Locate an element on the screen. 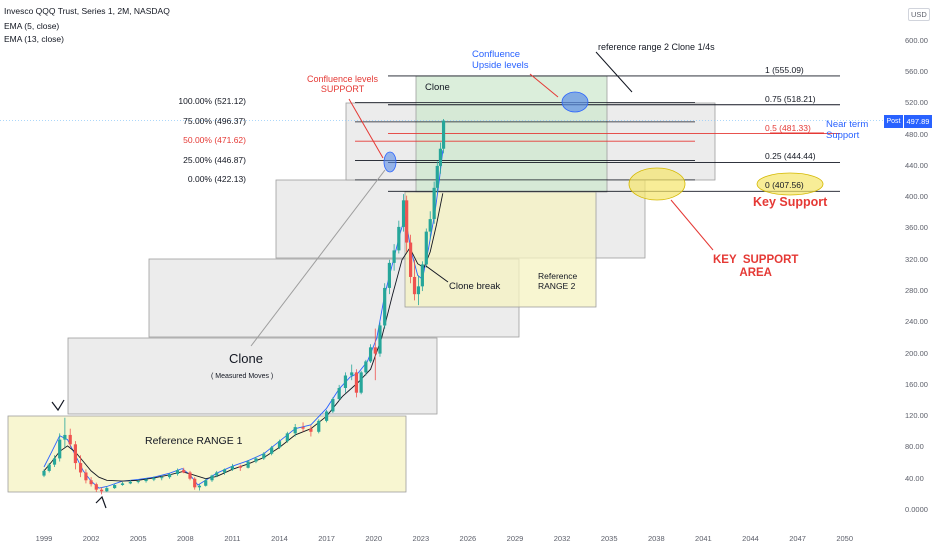 This screenshot has height=550, width=932. arrow-ref-range2 is located at coordinates (614, 72).